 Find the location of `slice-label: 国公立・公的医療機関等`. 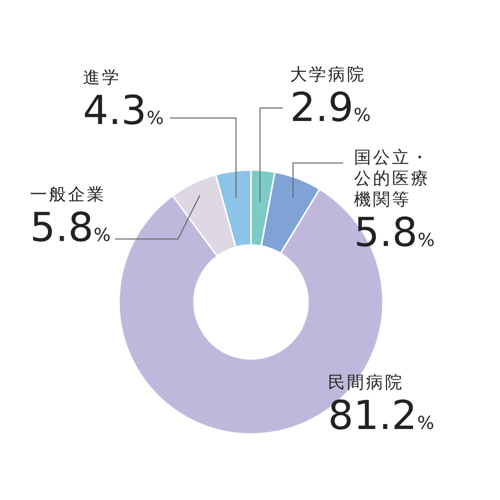

slice-label: 国公立・公的医療機関等 is located at coordinates (392, 179).